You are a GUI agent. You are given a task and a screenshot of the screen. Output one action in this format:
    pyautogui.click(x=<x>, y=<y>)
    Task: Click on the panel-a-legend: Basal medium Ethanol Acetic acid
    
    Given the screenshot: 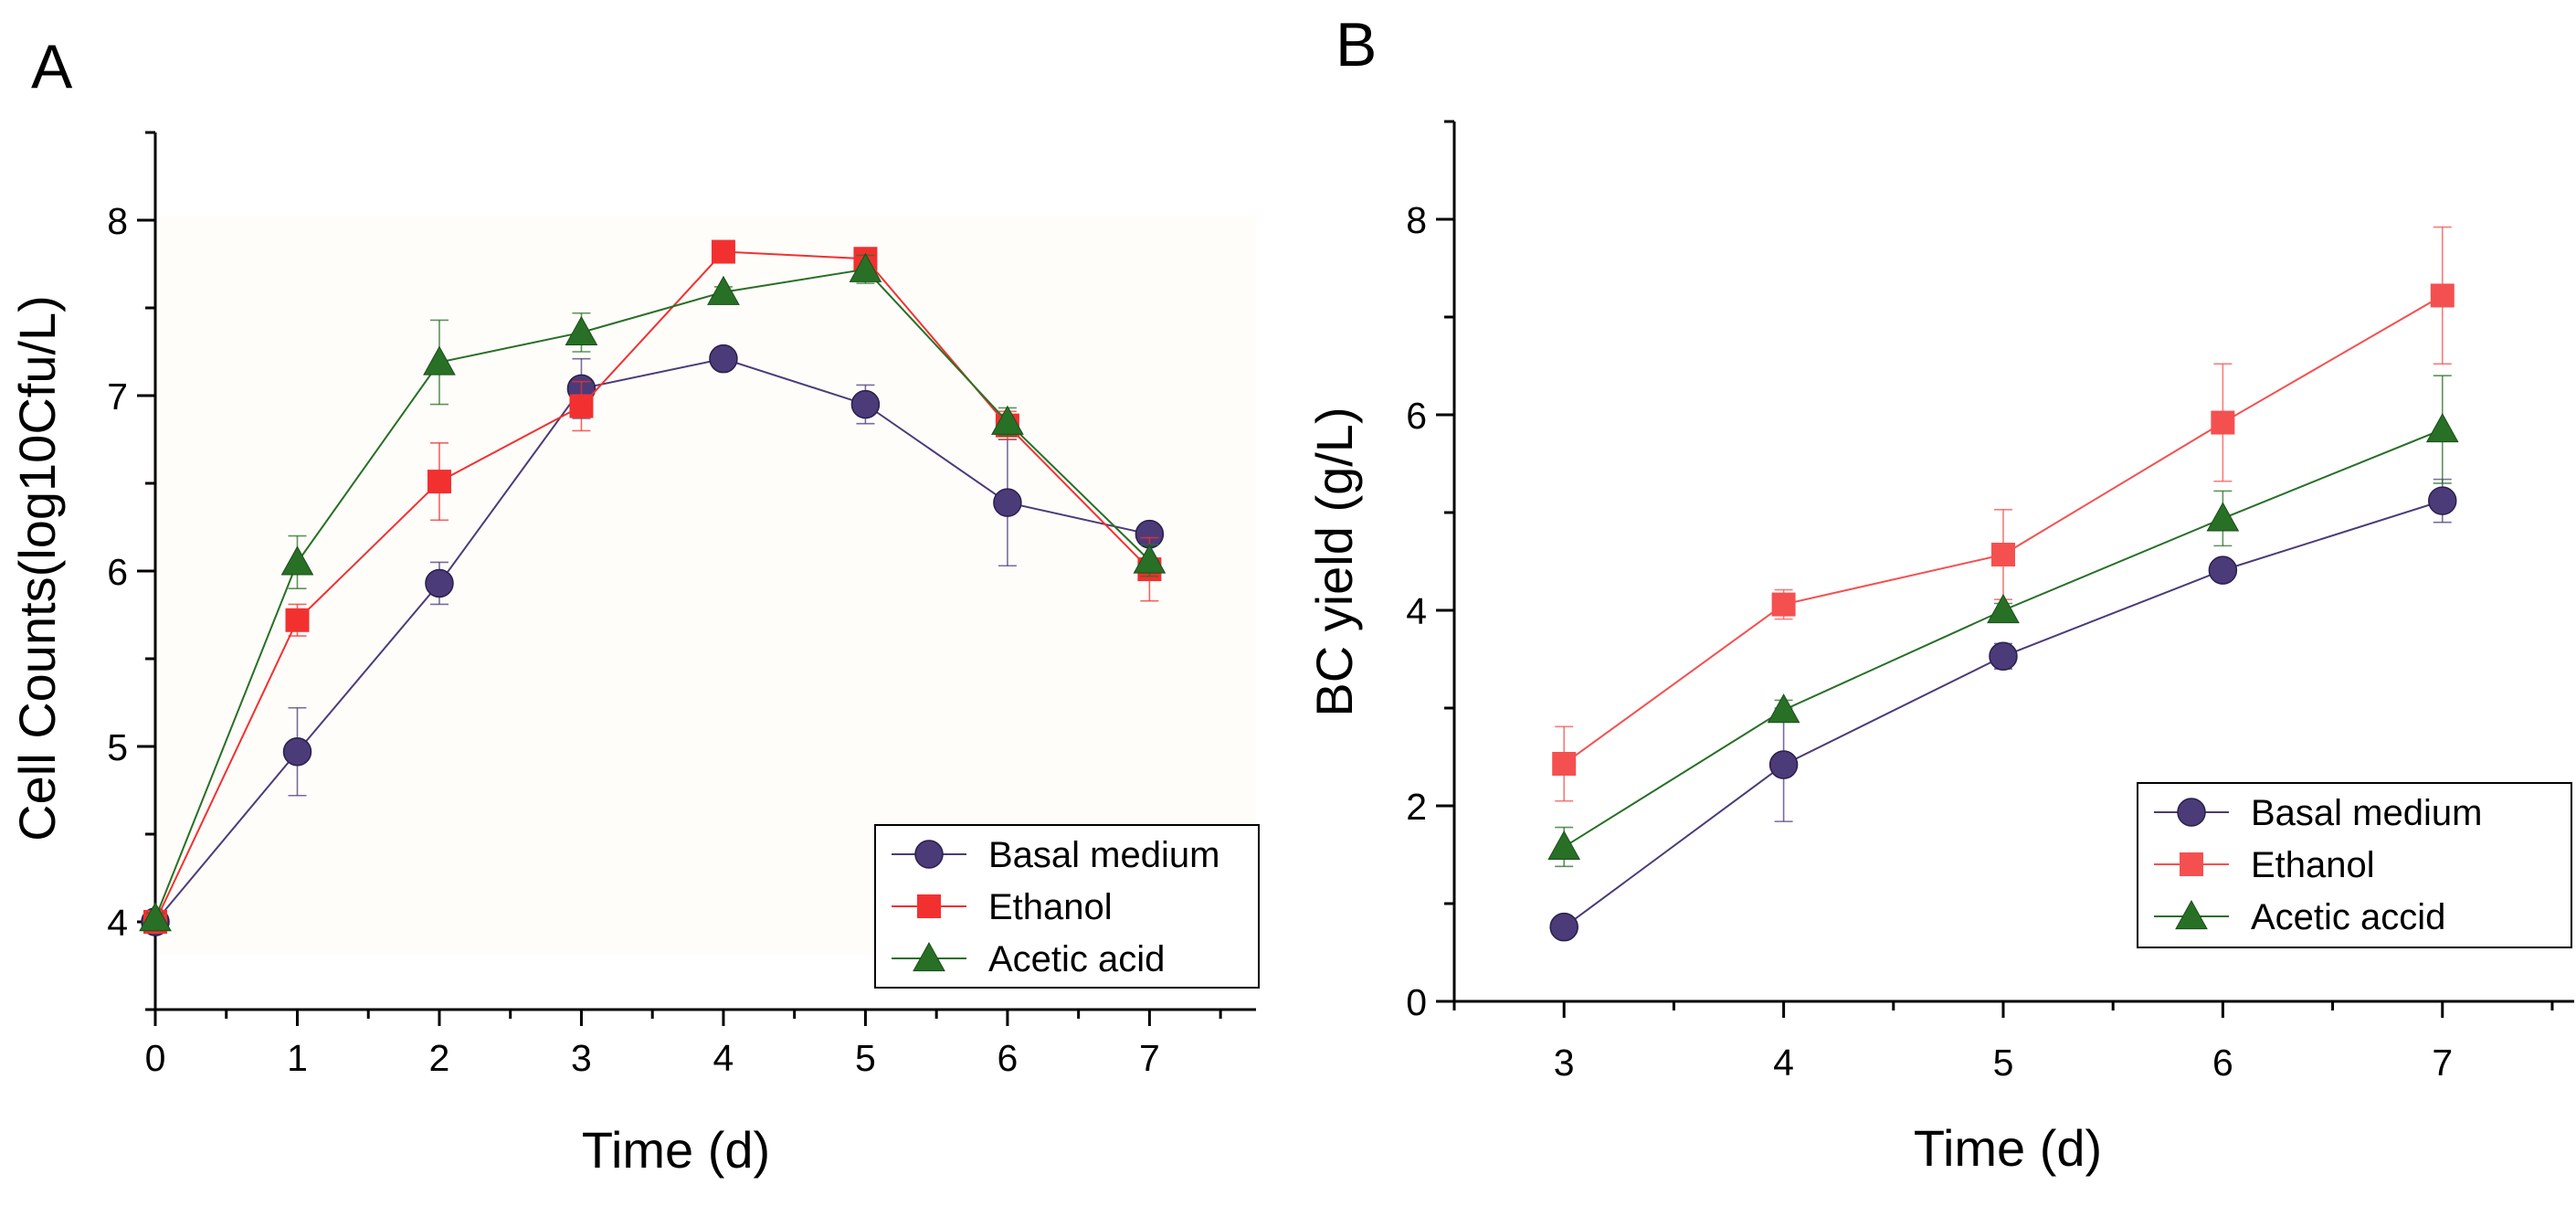 What is the action you would take?
    pyautogui.click(x=1067, y=906)
    